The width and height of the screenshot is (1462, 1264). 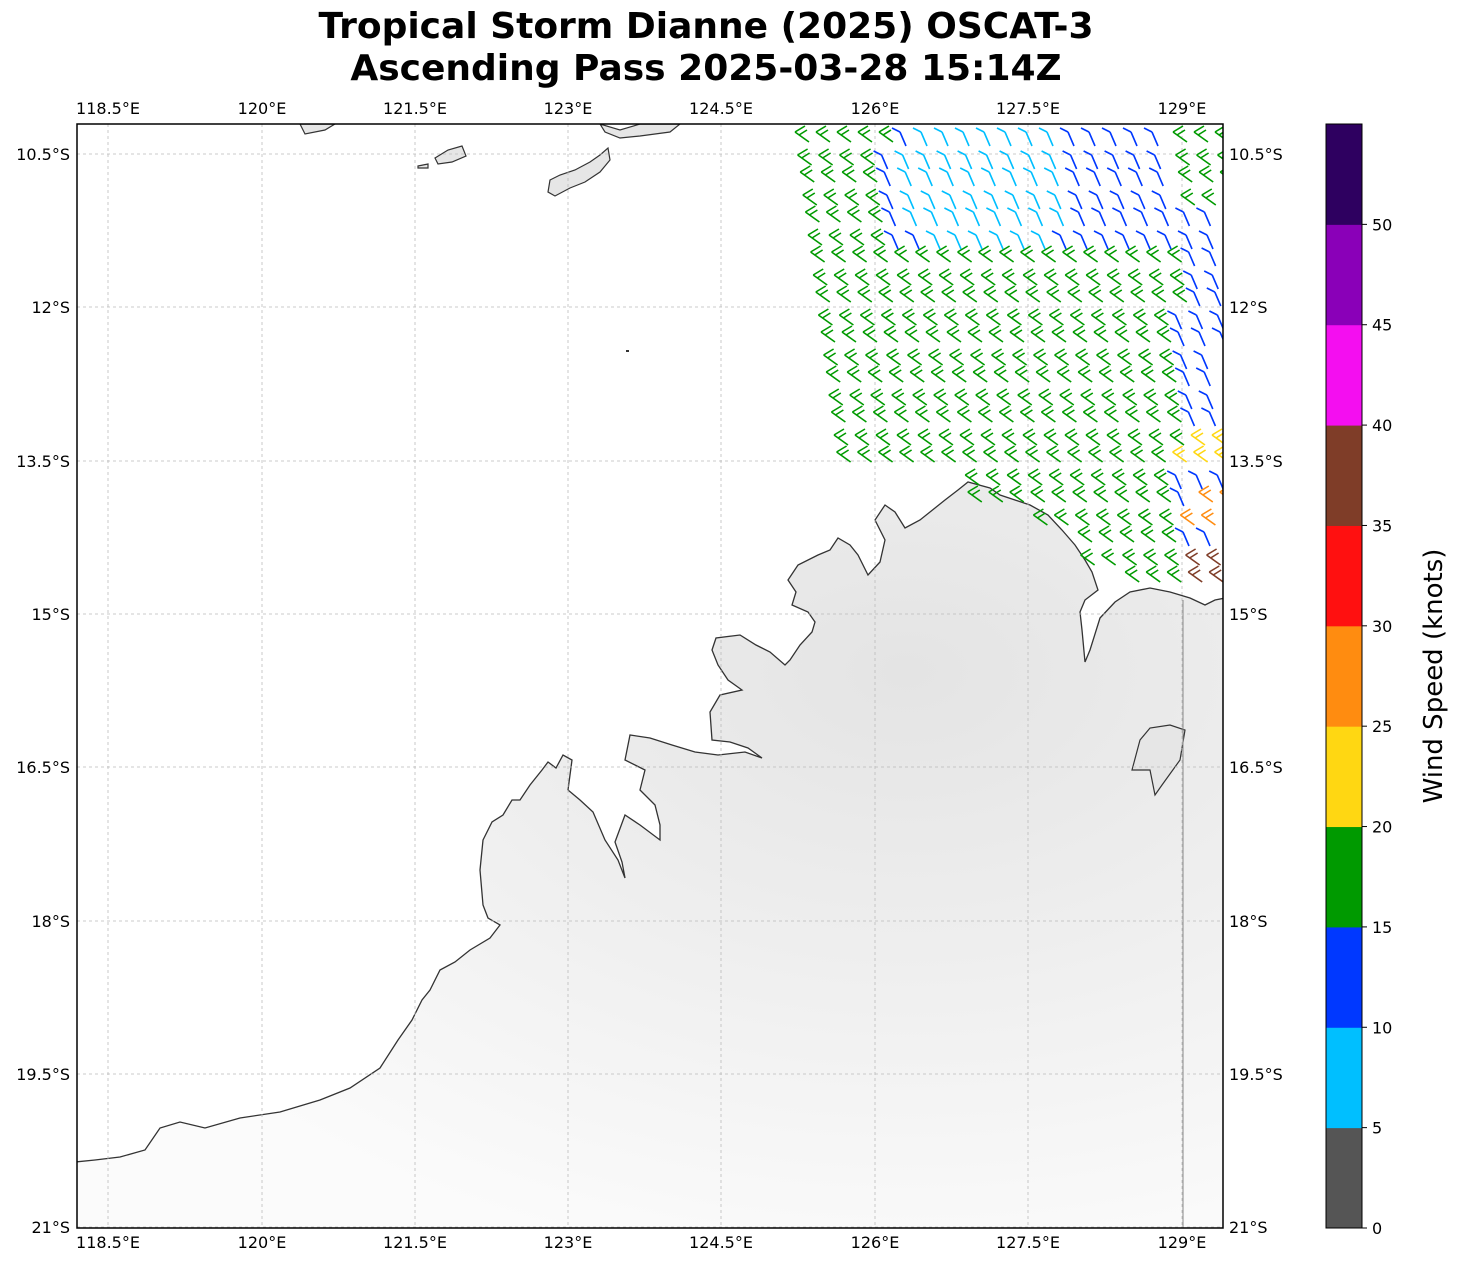 I want to click on lon-label-top: 126°E, so click(x=875, y=108).